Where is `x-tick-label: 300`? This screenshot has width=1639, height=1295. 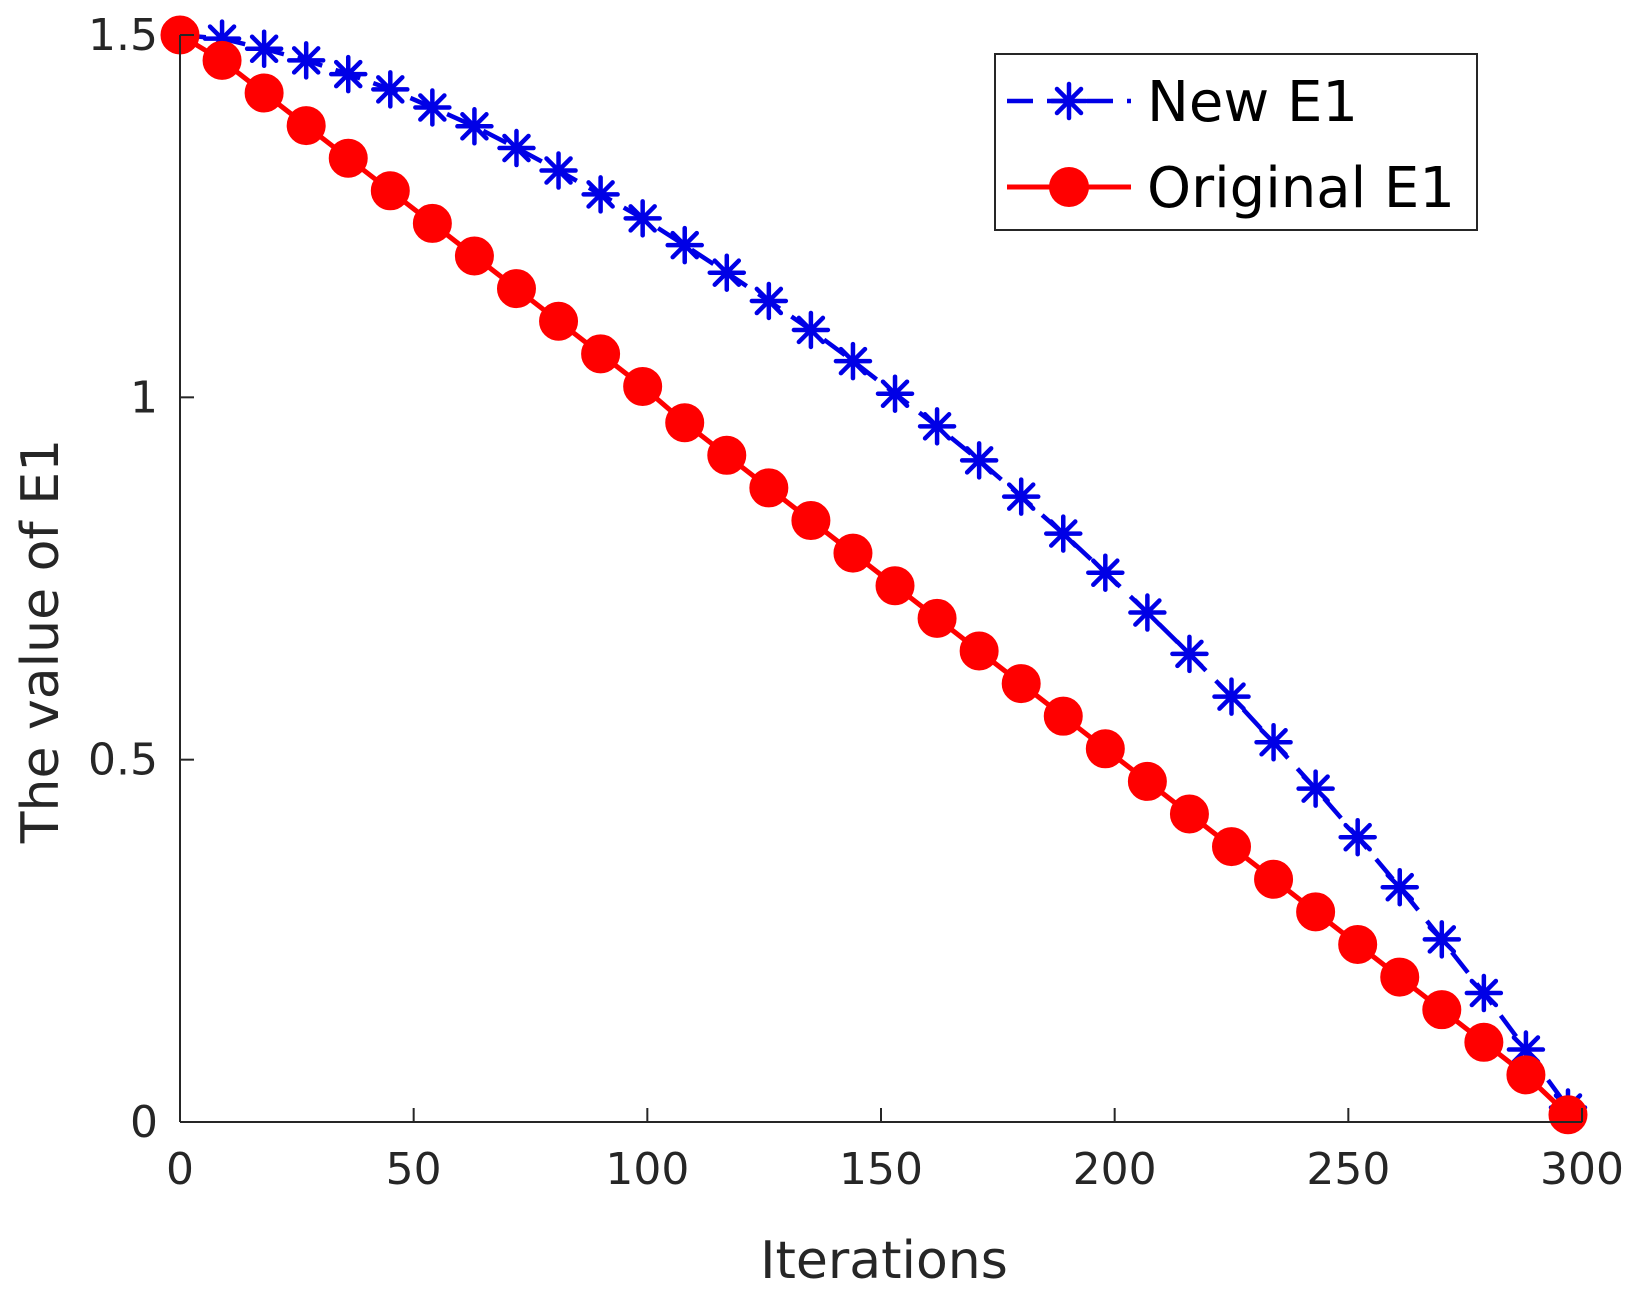
x-tick-label: 300 is located at coordinates (1582, 1169).